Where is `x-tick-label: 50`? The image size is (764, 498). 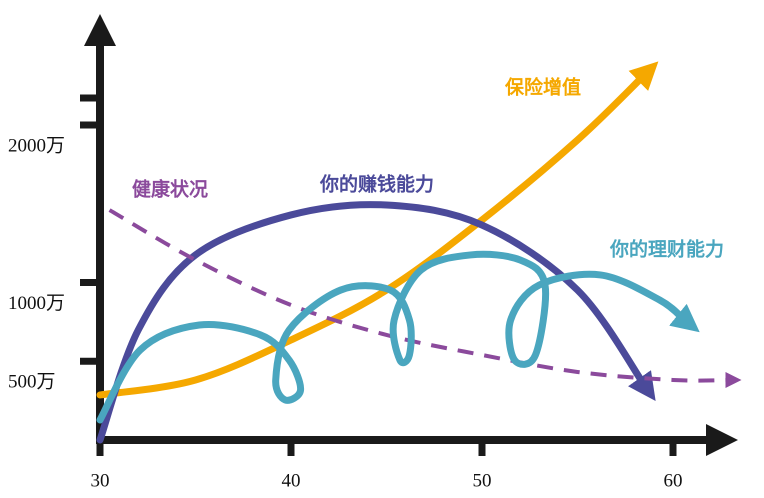 x-tick-label: 50 is located at coordinates (482, 480).